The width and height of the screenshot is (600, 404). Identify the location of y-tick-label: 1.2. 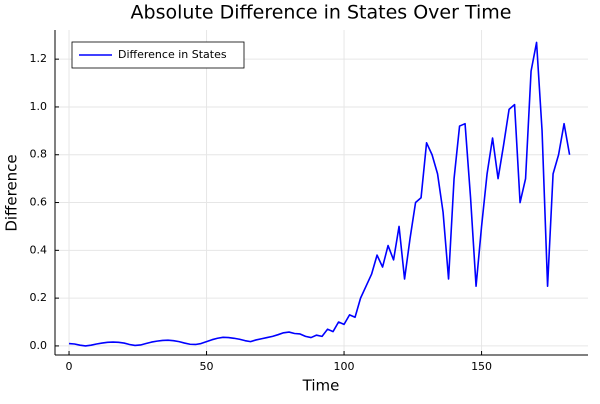
(39, 58).